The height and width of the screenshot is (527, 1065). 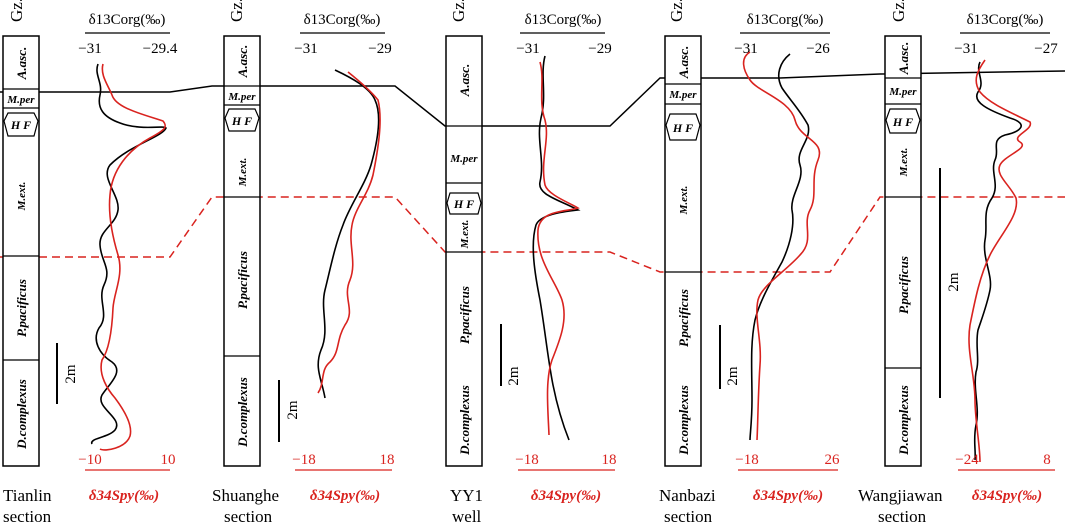 What do you see at coordinates (245, 495) in the screenshot?
I see `section-name-line1: Shuanghe` at bounding box center [245, 495].